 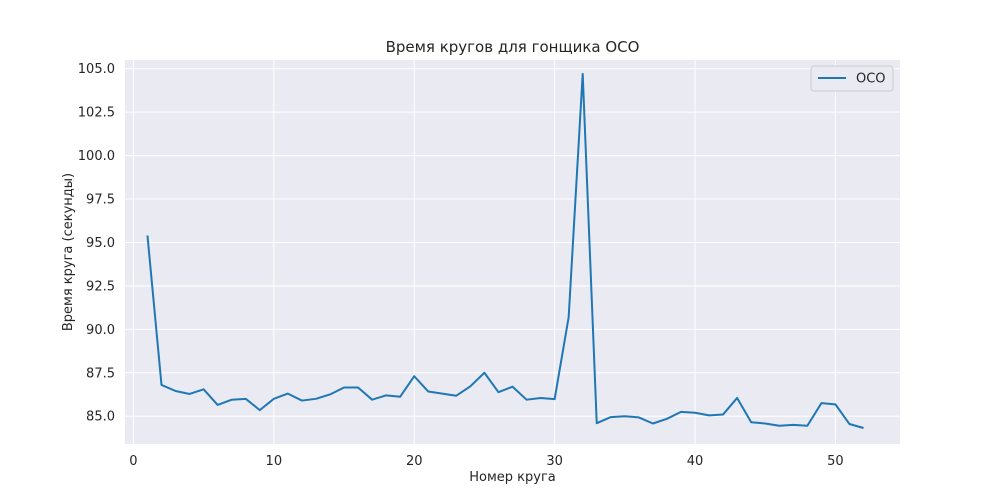 What do you see at coordinates (513, 47) in the screenshot?
I see `chart-title: Время кругов для гонщика OCO` at bounding box center [513, 47].